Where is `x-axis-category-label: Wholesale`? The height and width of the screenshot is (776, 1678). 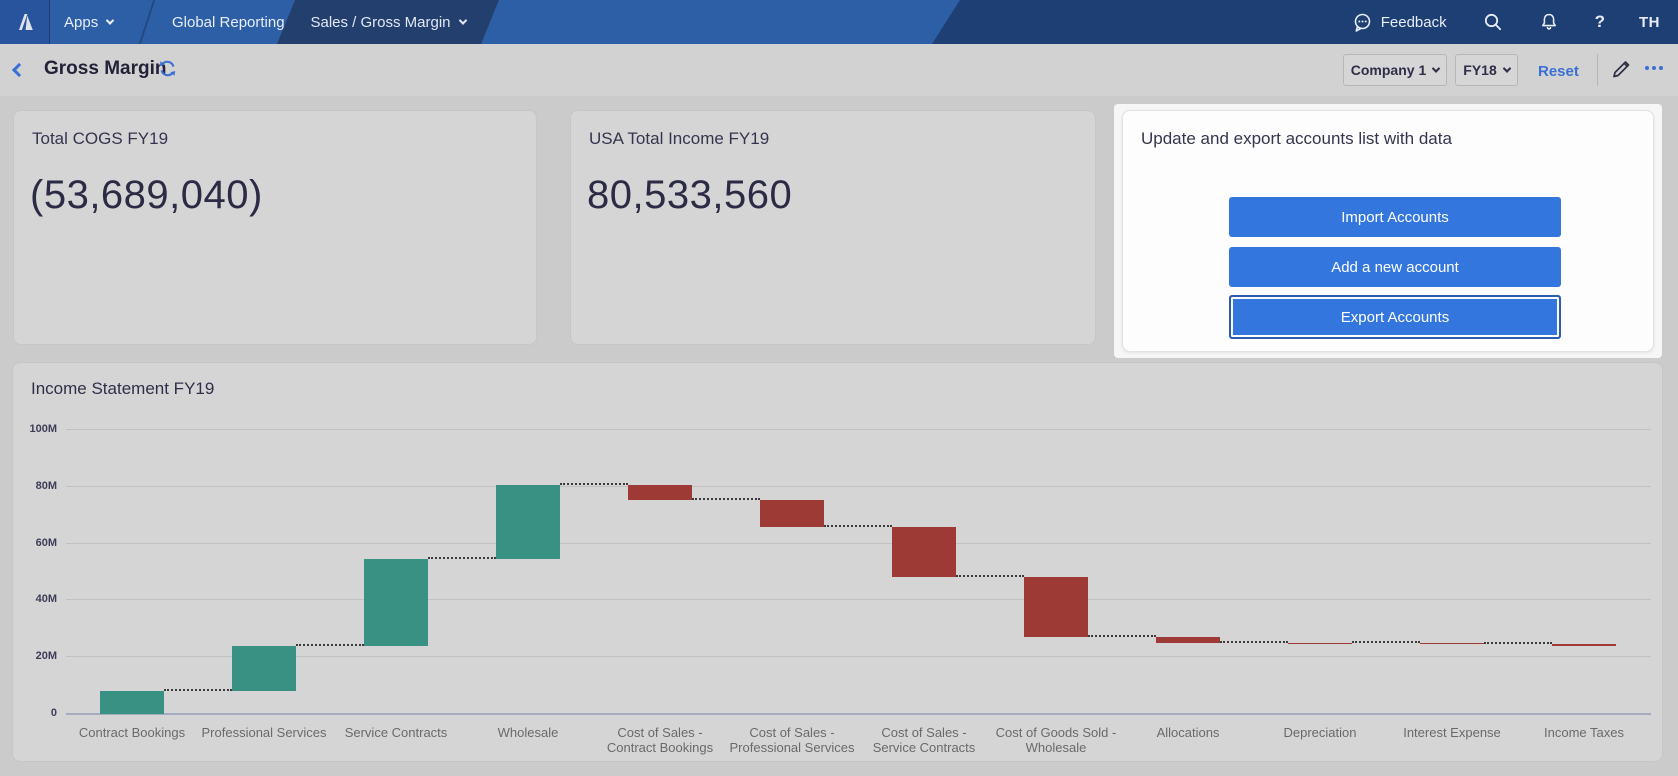
x-axis-category-label: Wholesale is located at coordinates (528, 732).